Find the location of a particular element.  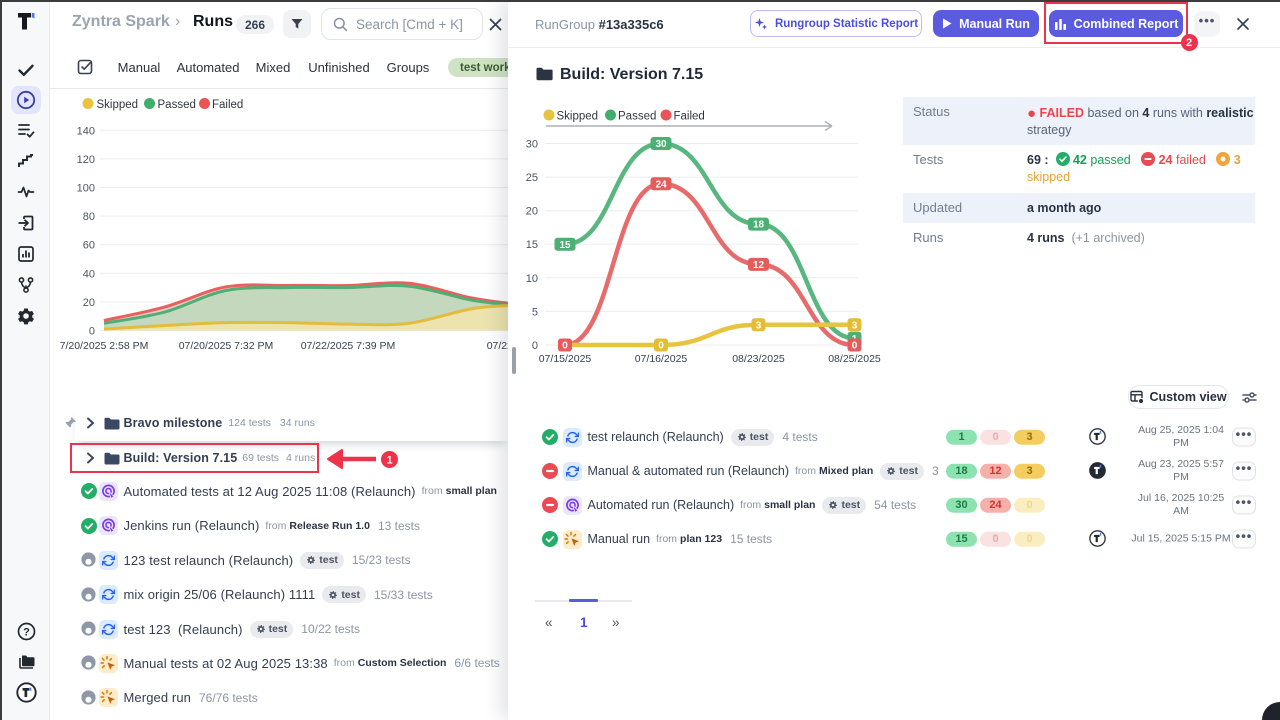

svg-text: 10 is located at coordinates (532, 279).